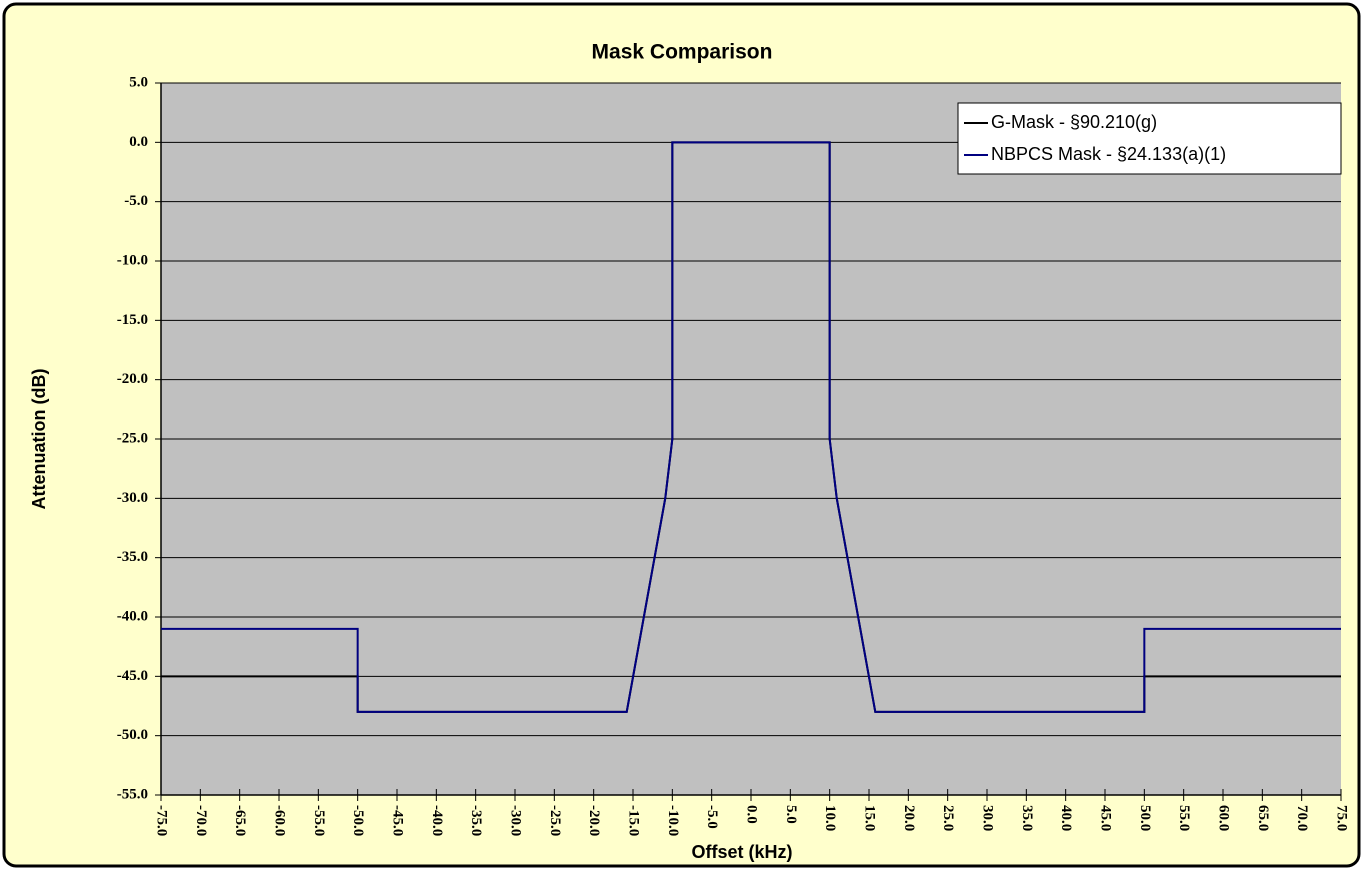  Describe the element at coordinates (1149, 138) in the screenshot. I see `legend-box` at that location.